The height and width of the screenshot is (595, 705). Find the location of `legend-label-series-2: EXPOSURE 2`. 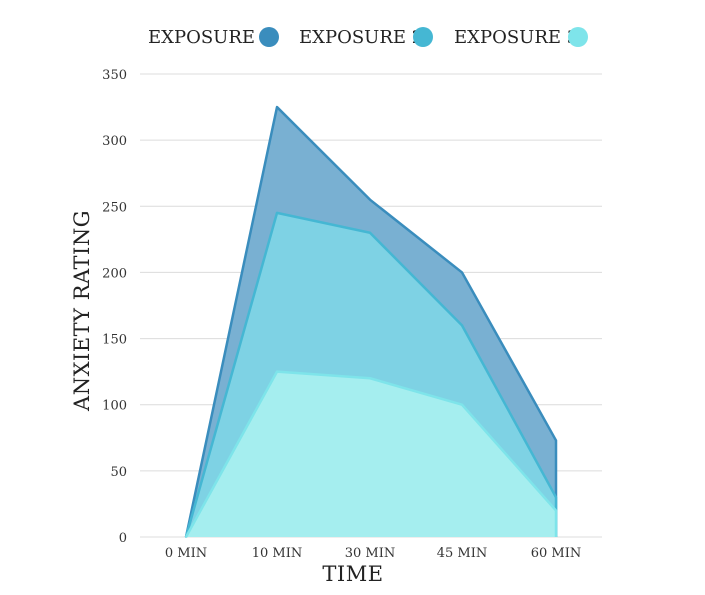

legend-label-series-2: EXPOSURE 2 is located at coordinates (361, 37).